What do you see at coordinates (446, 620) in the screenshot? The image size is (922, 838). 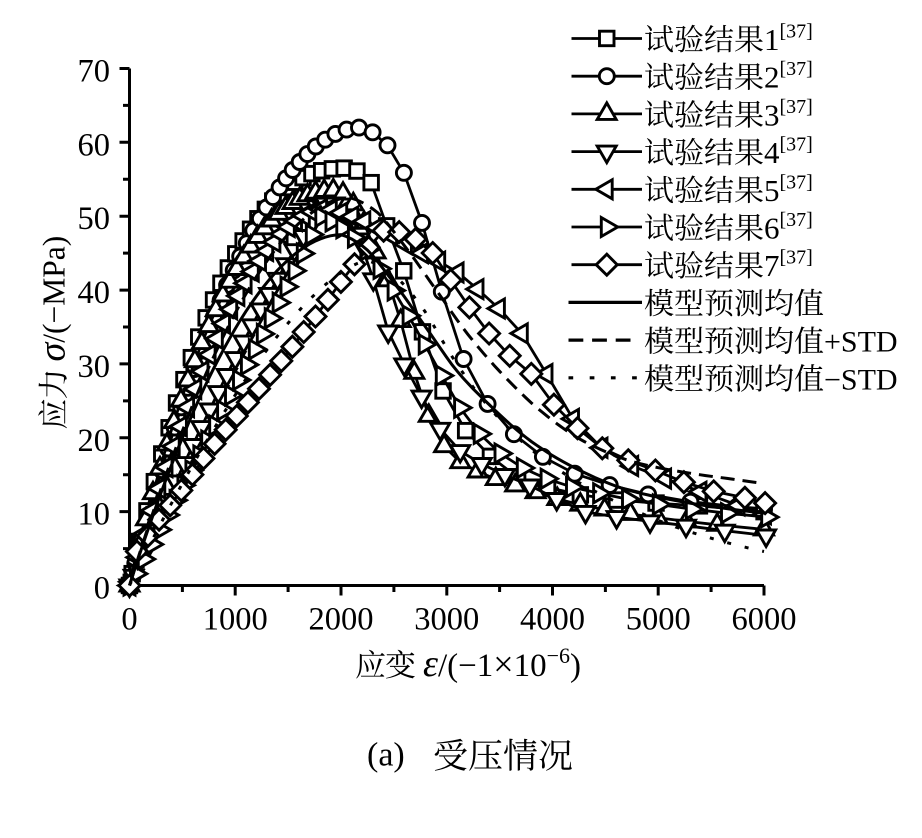 I see `svg-text: 3000` at bounding box center [446, 620].